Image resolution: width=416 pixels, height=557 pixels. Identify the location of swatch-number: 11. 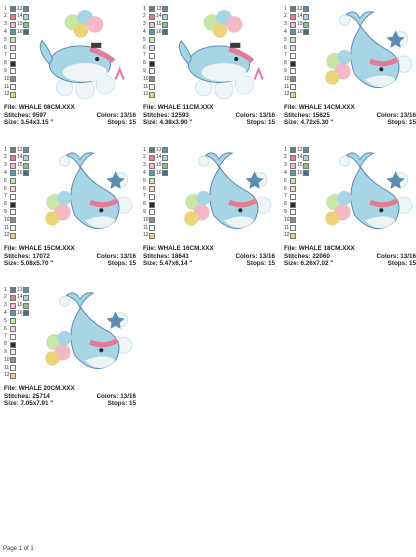
(146, 86).